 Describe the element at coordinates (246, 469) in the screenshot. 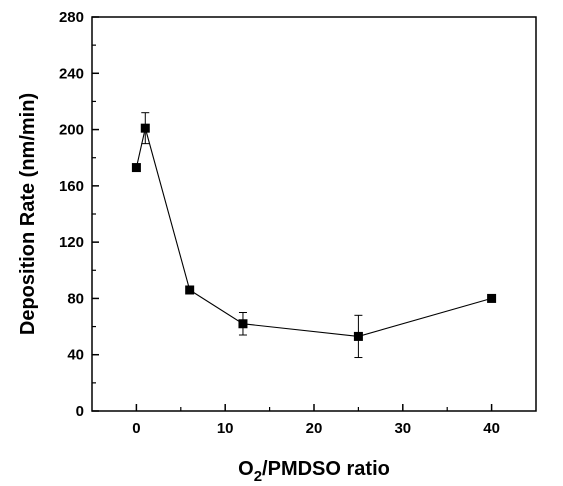

I see `x-axis-title-main: O` at that location.